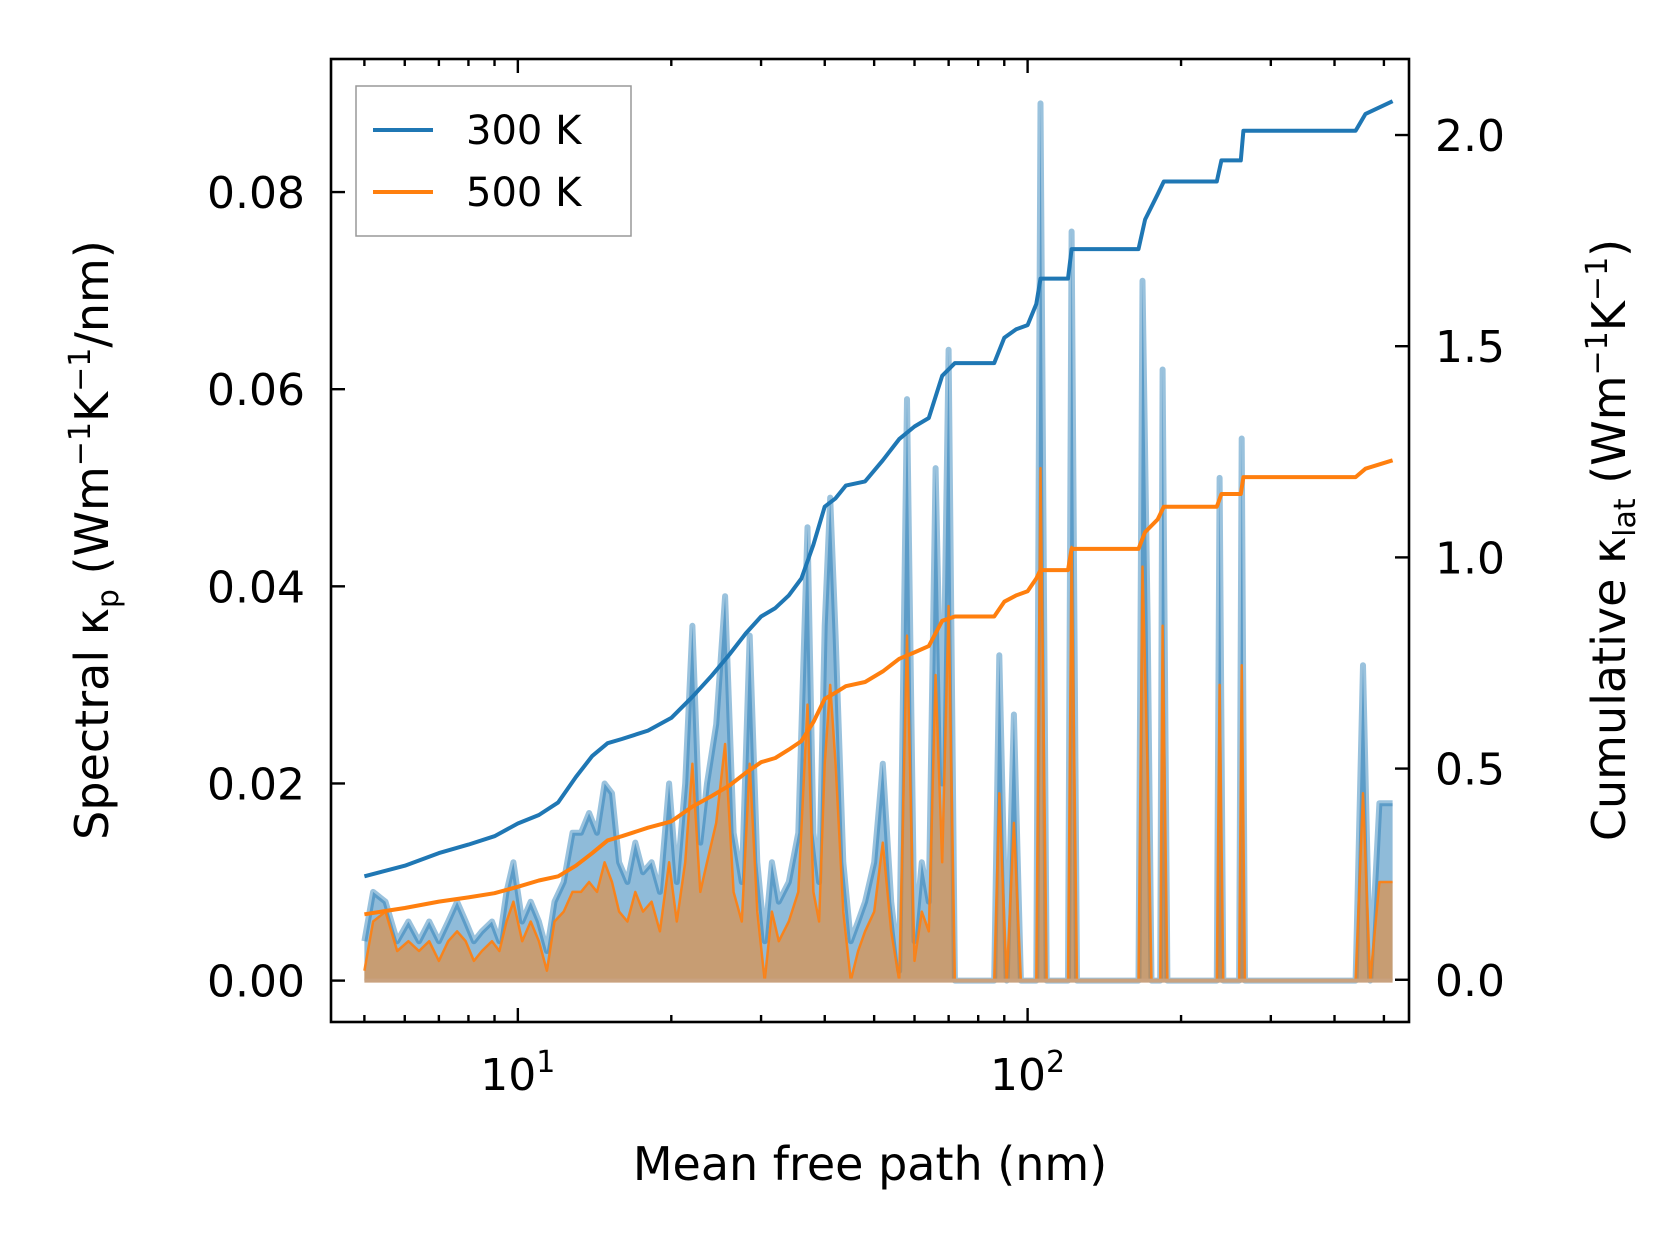 The image size is (1679, 1254). What do you see at coordinates (94, 540) in the screenshot?
I see `y-axis-left-title: Spectral κp (Wm−1K−1/nm)` at bounding box center [94, 540].